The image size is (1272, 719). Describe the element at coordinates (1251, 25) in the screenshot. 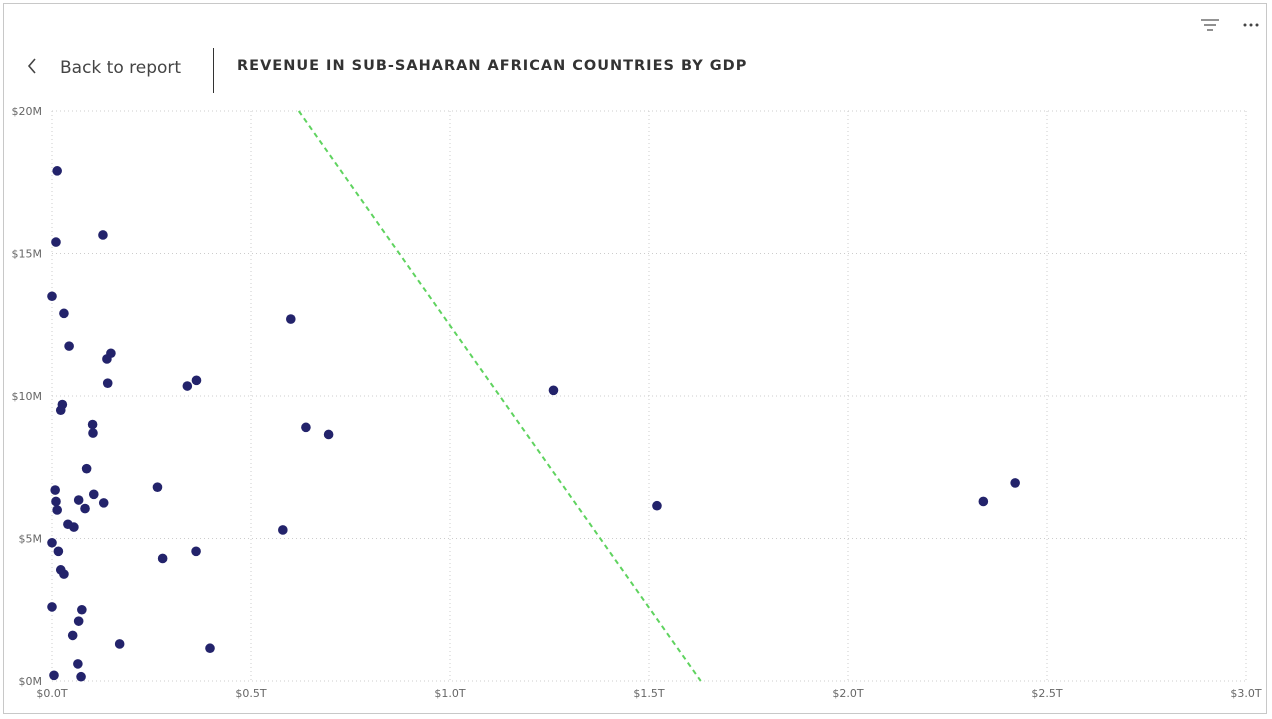

I see `more-options-icon` at that location.